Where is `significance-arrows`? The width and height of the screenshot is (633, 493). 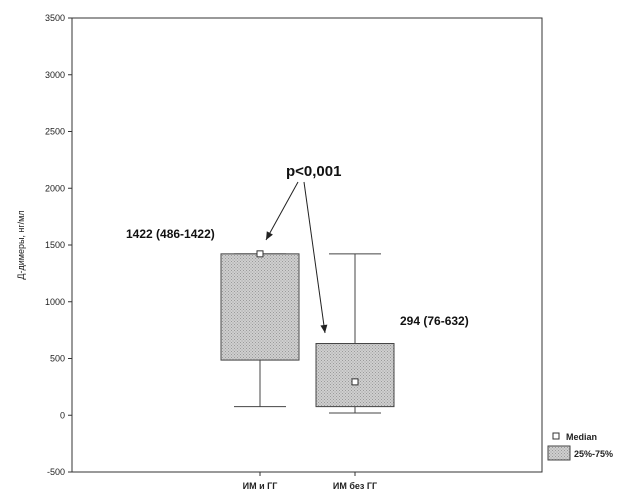
significance-arrows is located at coordinates (296, 257).